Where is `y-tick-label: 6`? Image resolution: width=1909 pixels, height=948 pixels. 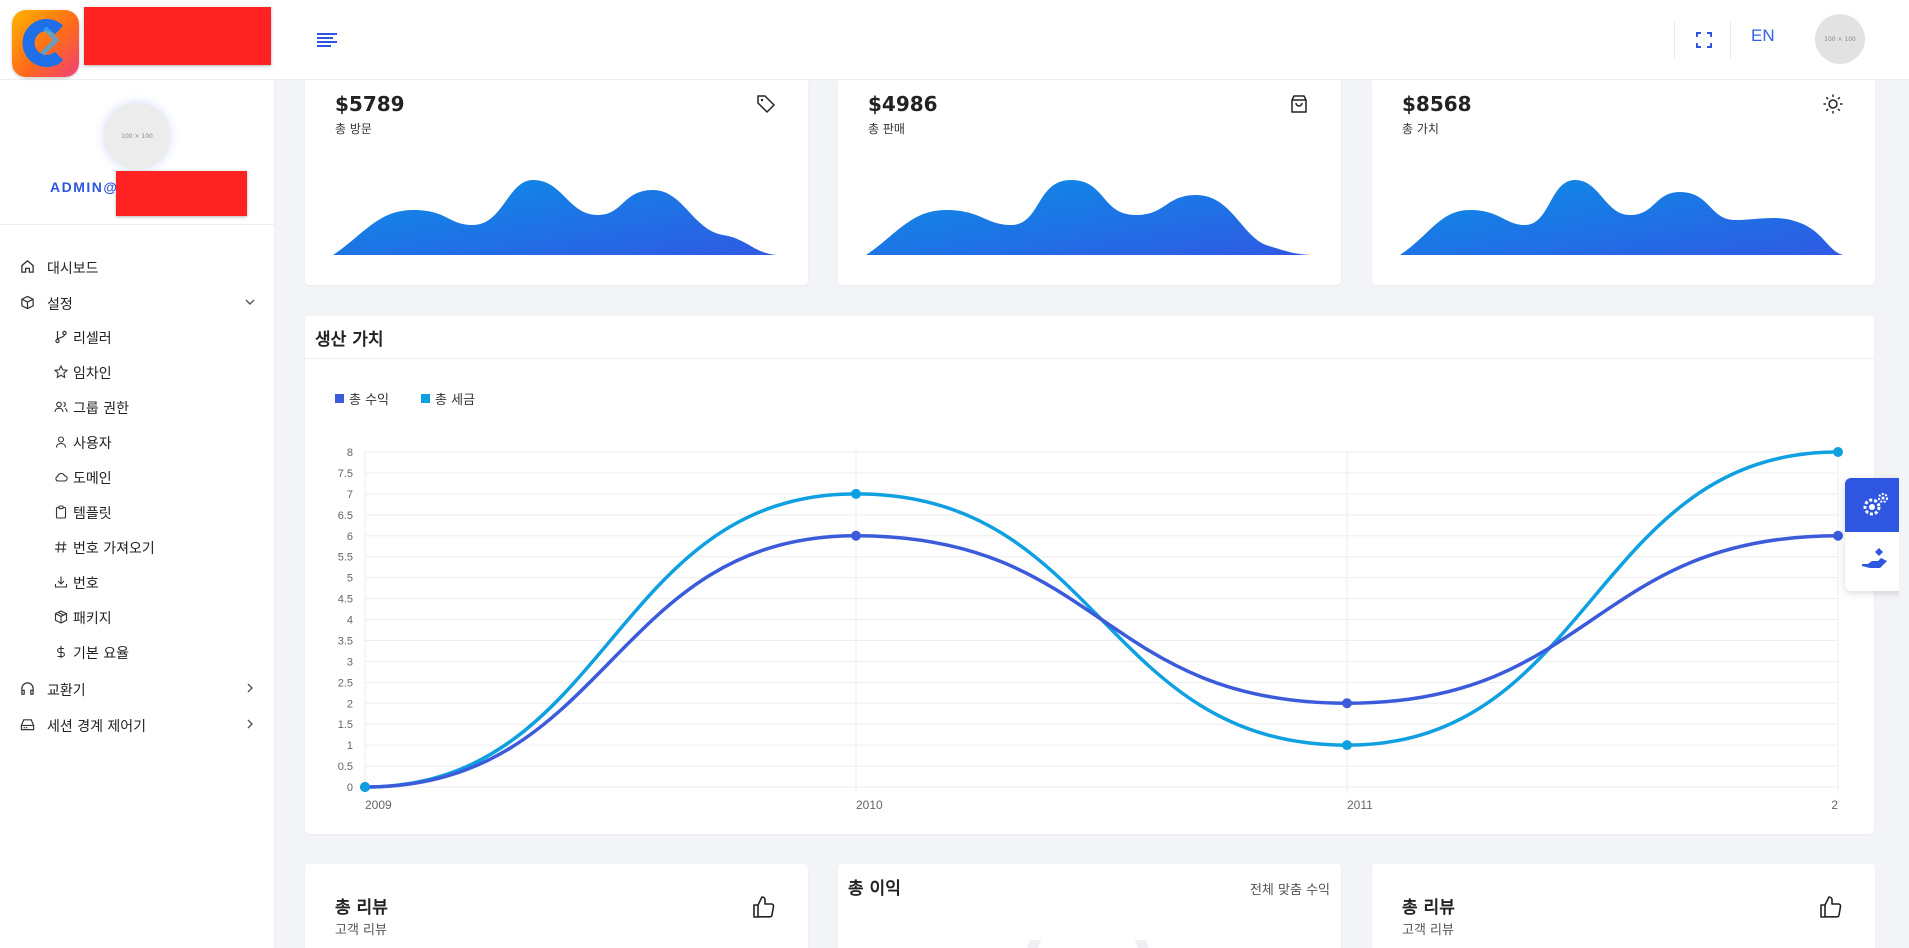
y-tick-label: 6 is located at coordinates (350, 537).